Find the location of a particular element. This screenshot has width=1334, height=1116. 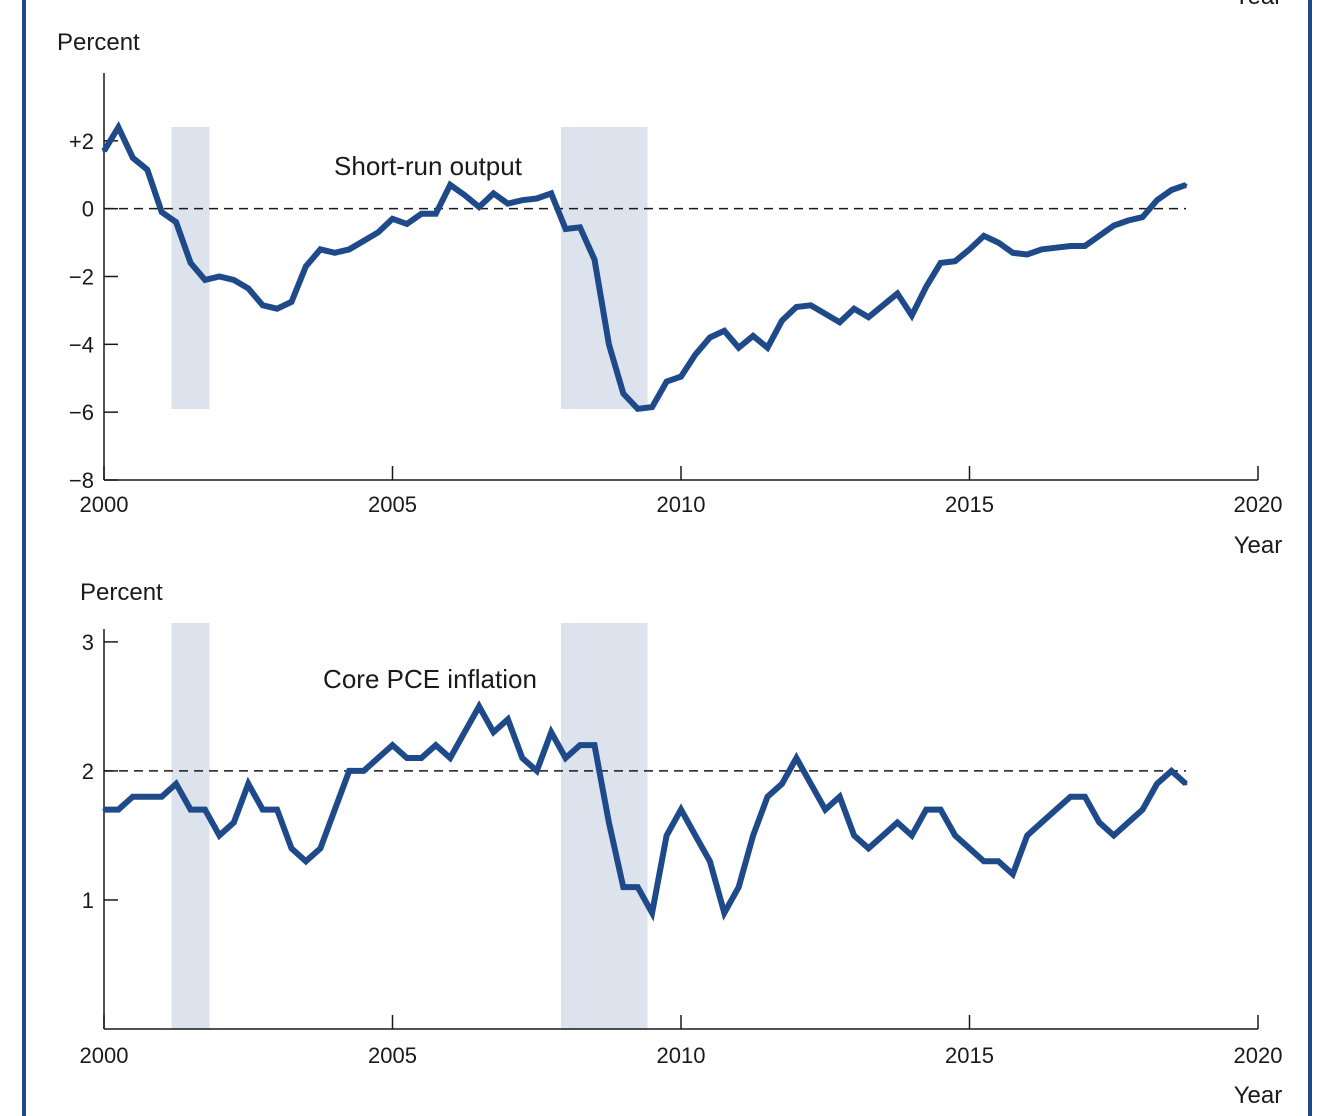

series-title: Core PCE inflation is located at coordinates (430, 679).